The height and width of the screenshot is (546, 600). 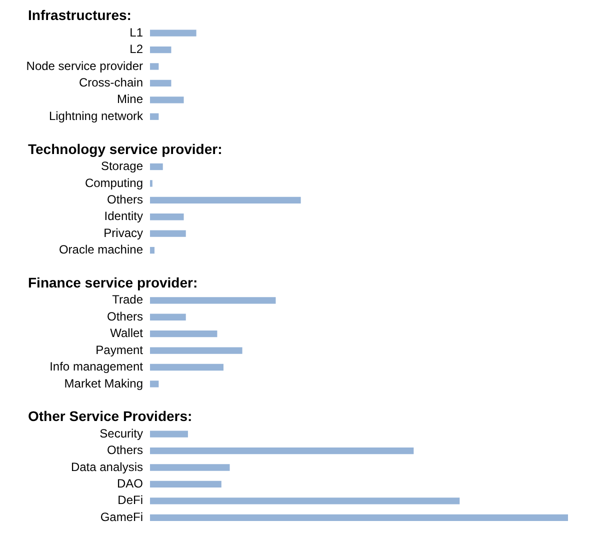 I want to click on annotation: Technology service provider:, so click(x=125, y=148).